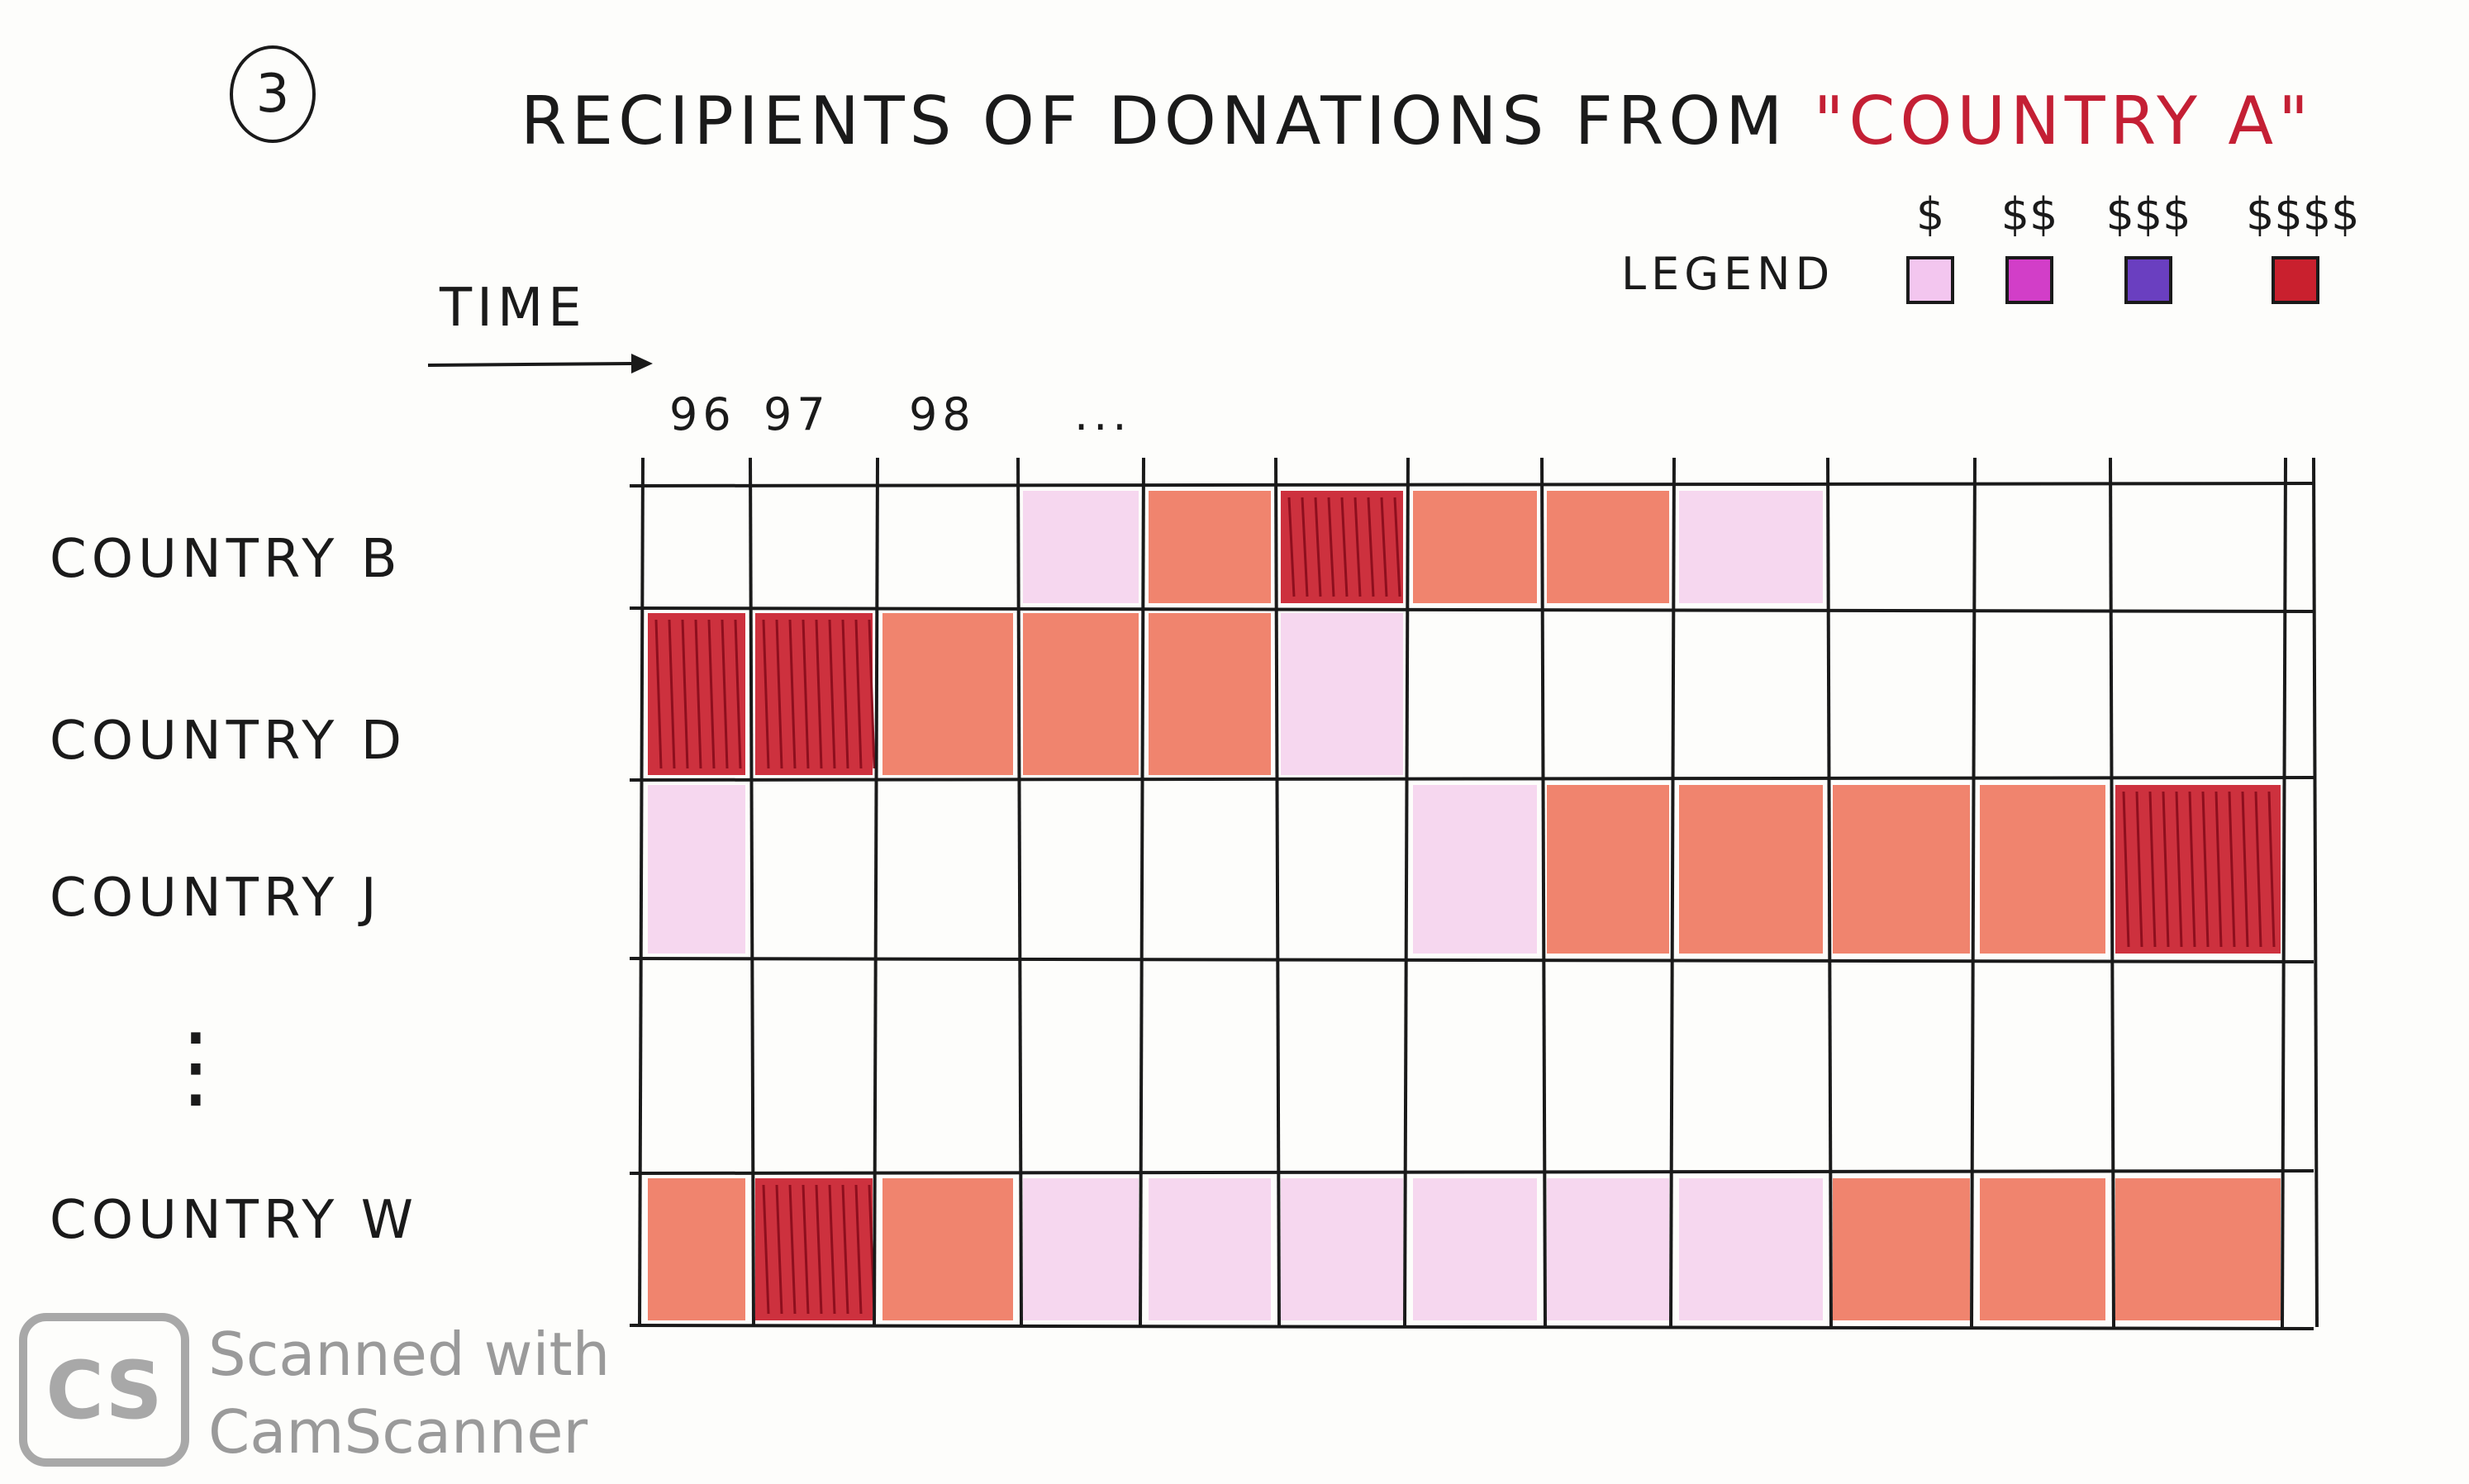  Describe the element at coordinates (1210, 547) in the screenshot. I see `heatmap-cell-r0-c4` at that location.